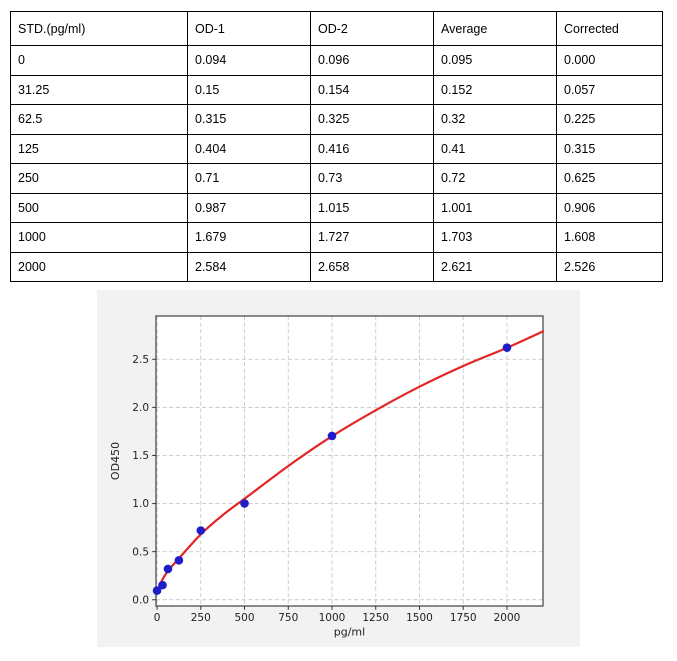  I want to click on table-cell: 0.325, so click(372, 119).